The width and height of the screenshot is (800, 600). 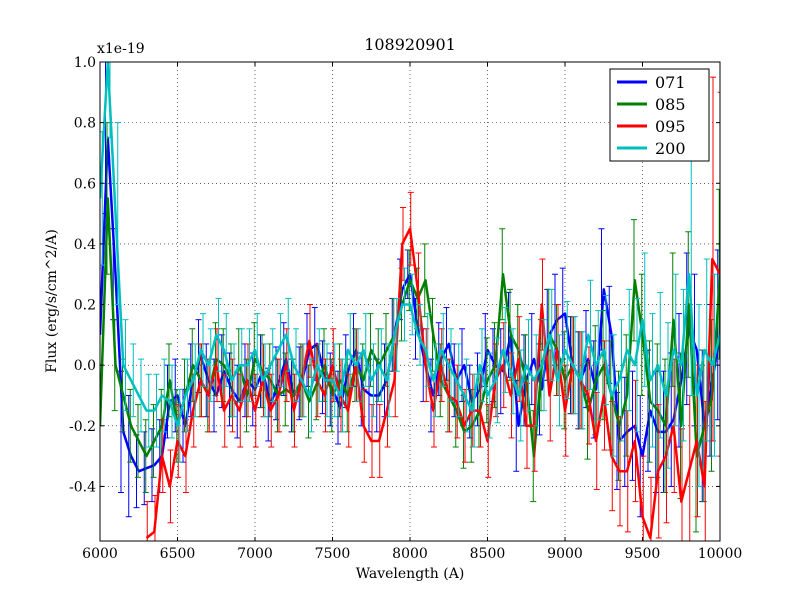 What do you see at coordinates (410, 554) in the screenshot?
I see `x-tick-label: 8000` at bounding box center [410, 554].